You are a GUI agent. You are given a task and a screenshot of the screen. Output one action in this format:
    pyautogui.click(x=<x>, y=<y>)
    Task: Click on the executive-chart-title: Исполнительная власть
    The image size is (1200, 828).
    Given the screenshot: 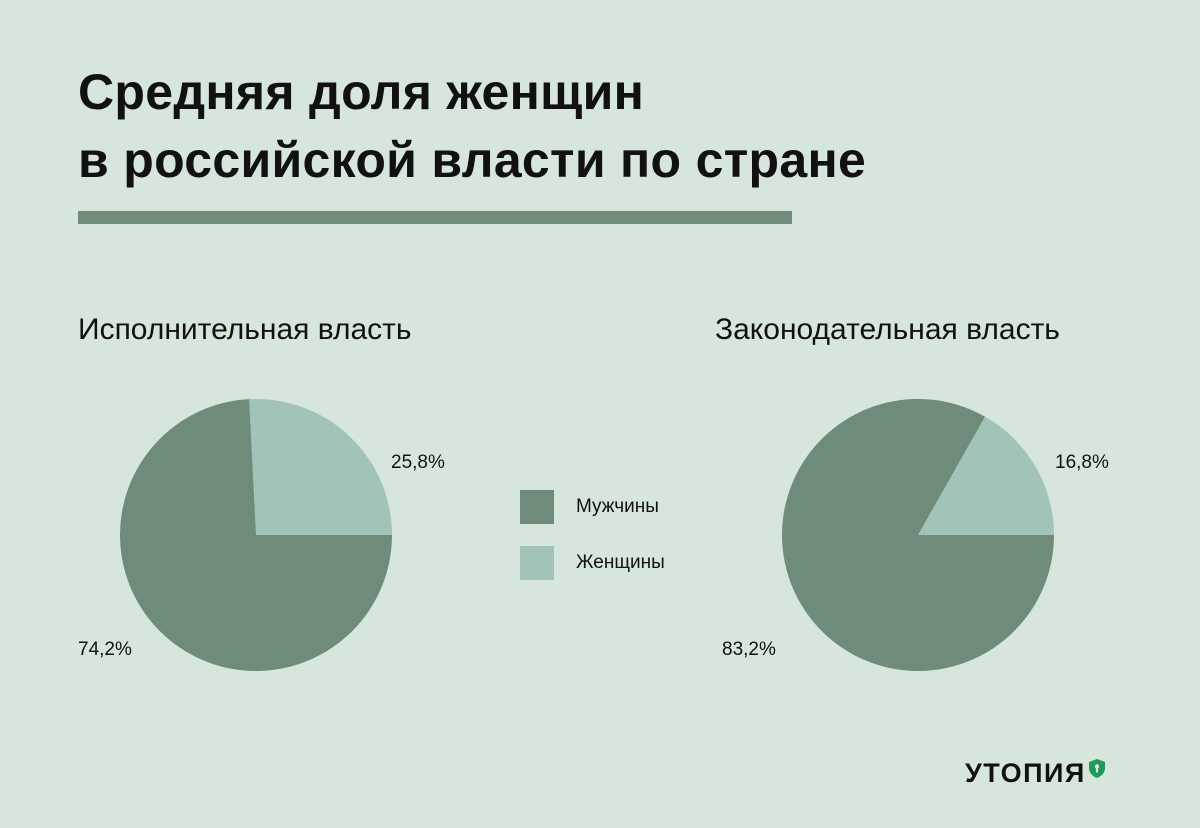 What is the action you would take?
    pyautogui.click(x=245, y=329)
    